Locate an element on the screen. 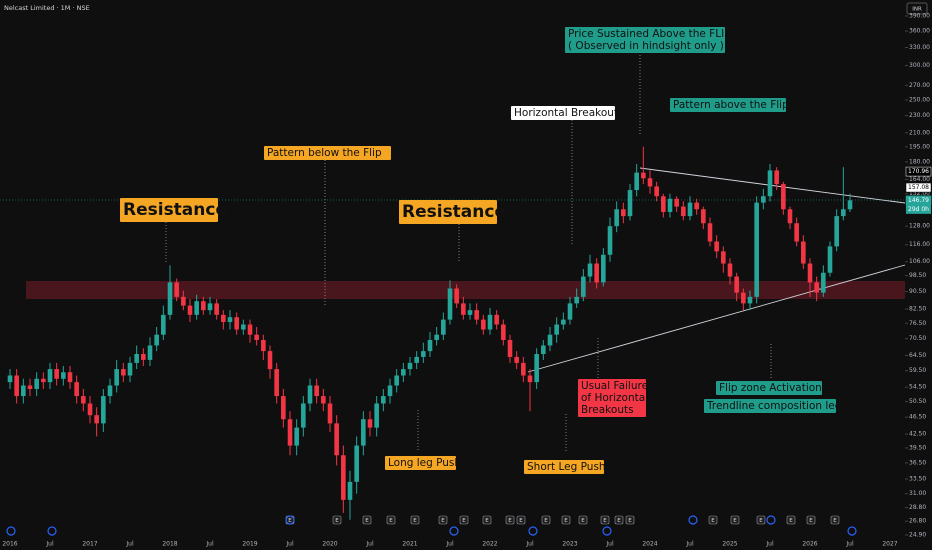 This screenshot has height=550, width=932. y-tick-label: 26.80 is located at coordinates (917, 521).